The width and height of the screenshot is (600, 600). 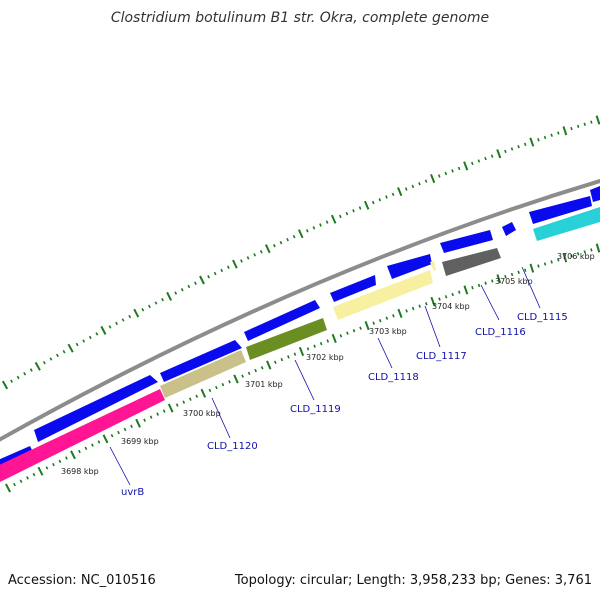 What do you see at coordinates (202, 413) in the screenshot?
I see `scale-label-3700: 3700 kbp` at bounding box center [202, 413].